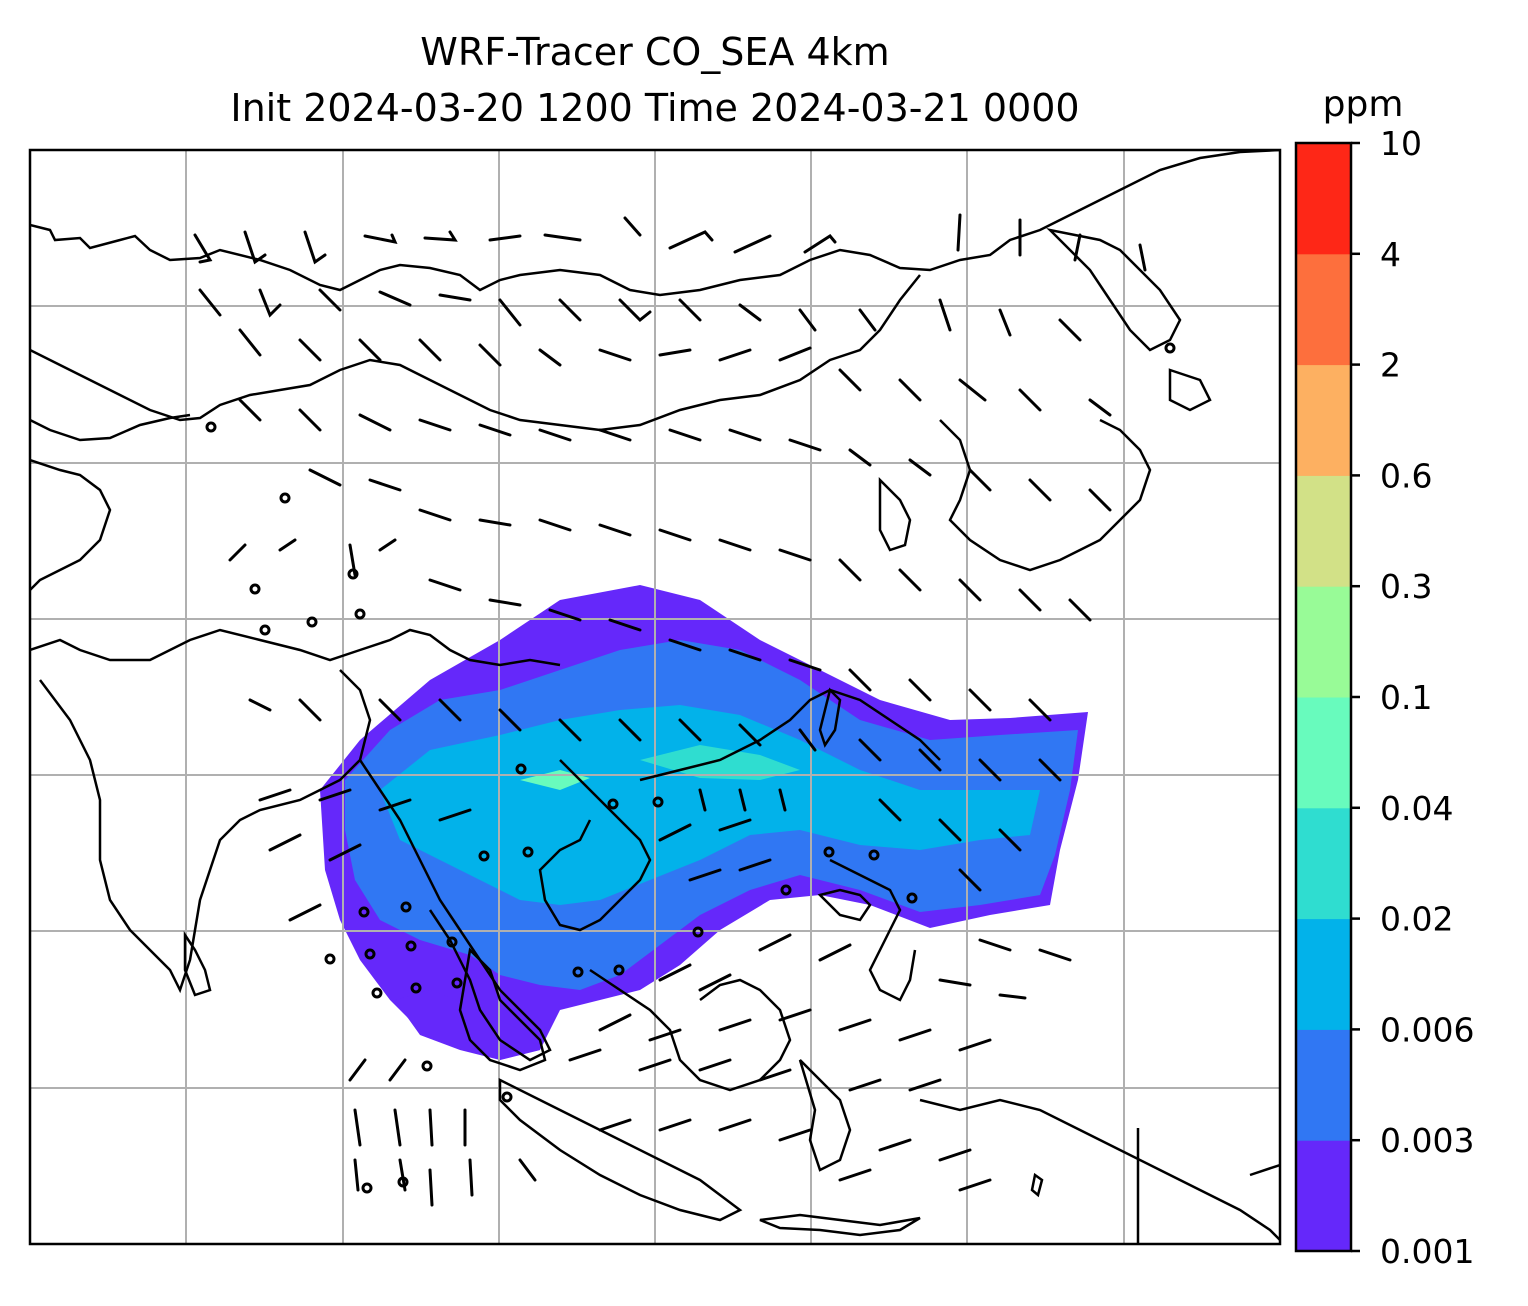  Describe the element at coordinates (1390, 365) in the screenshot. I see `colorbar-tick-label: 2` at that location.